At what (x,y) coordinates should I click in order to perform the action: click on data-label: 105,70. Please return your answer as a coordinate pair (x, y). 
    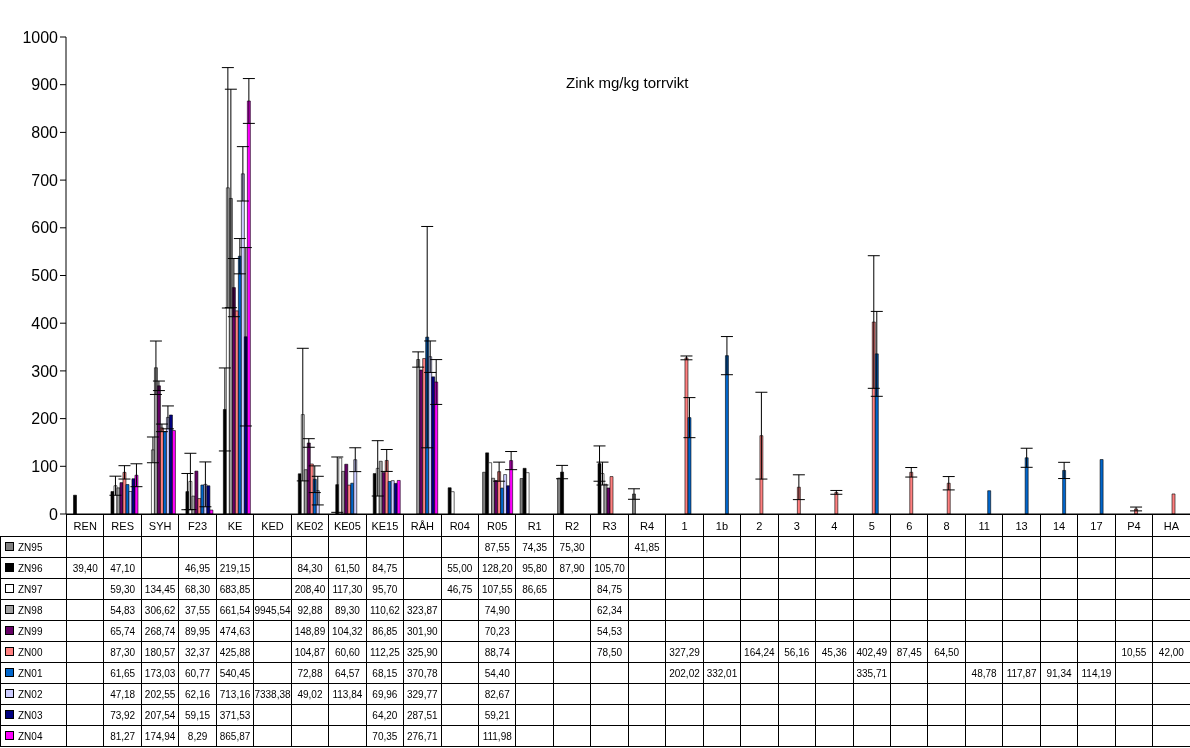
    Looking at the image, I should click on (609, 568).